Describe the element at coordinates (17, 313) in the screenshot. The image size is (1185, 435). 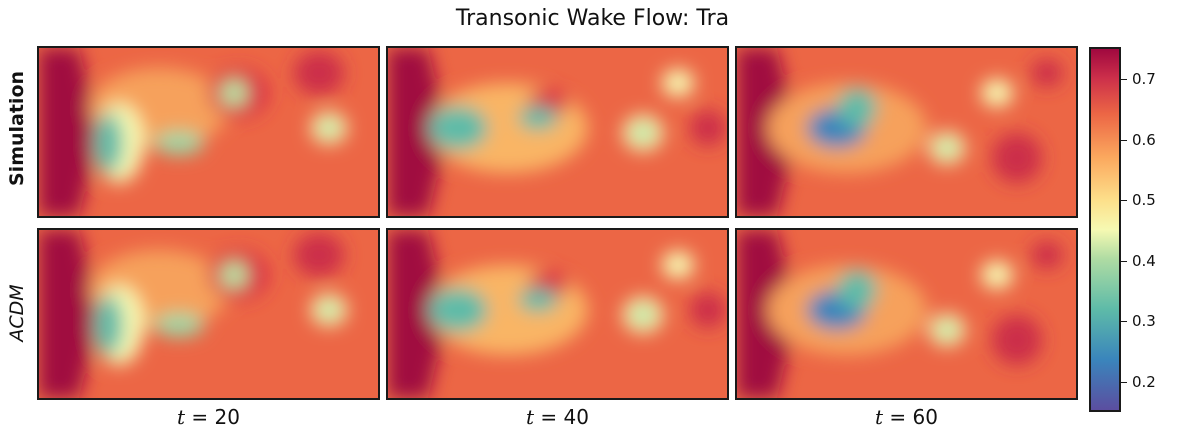
I see `row-label-acdm: ACDM` at that location.